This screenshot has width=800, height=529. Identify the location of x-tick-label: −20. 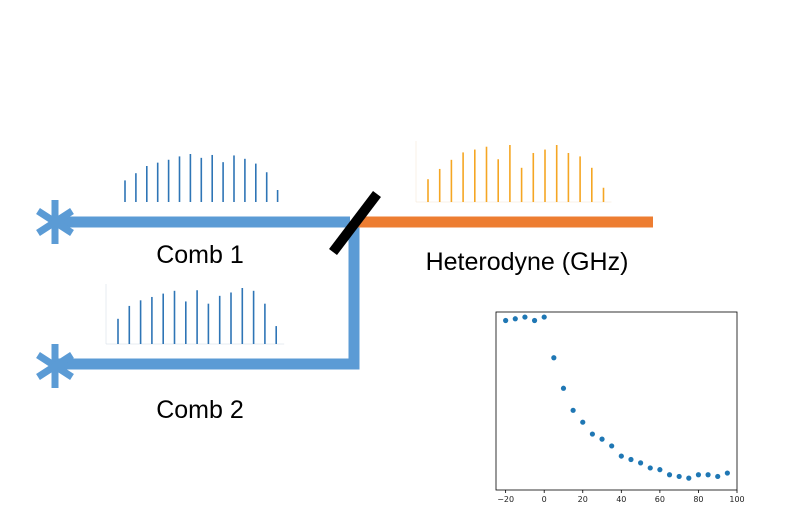
(505, 499).